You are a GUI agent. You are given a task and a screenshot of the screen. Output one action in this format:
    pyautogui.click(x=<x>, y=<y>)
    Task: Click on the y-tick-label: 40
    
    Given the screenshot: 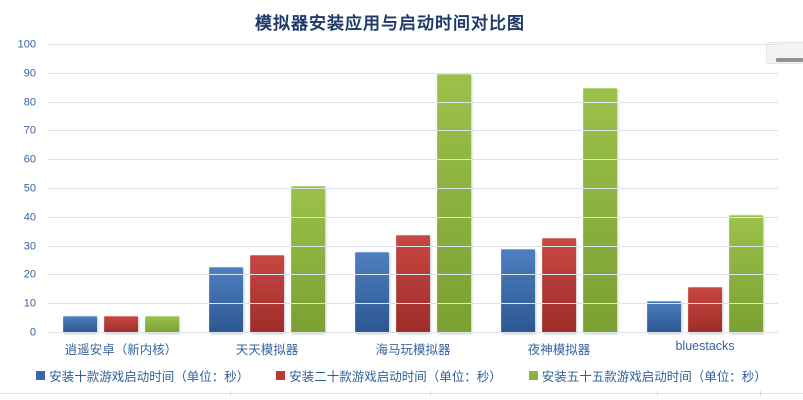 What is the action you would take?
    pyautogui.click(x=29, y=217)
    